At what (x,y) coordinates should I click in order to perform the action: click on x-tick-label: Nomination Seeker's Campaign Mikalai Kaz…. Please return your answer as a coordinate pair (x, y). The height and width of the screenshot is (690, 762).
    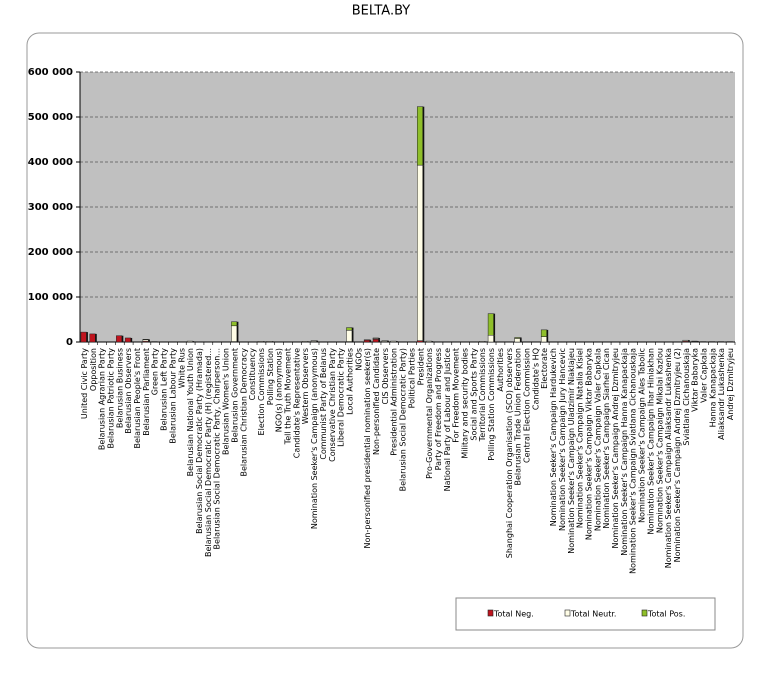
    Looking at the image, I should click on (659, 440).